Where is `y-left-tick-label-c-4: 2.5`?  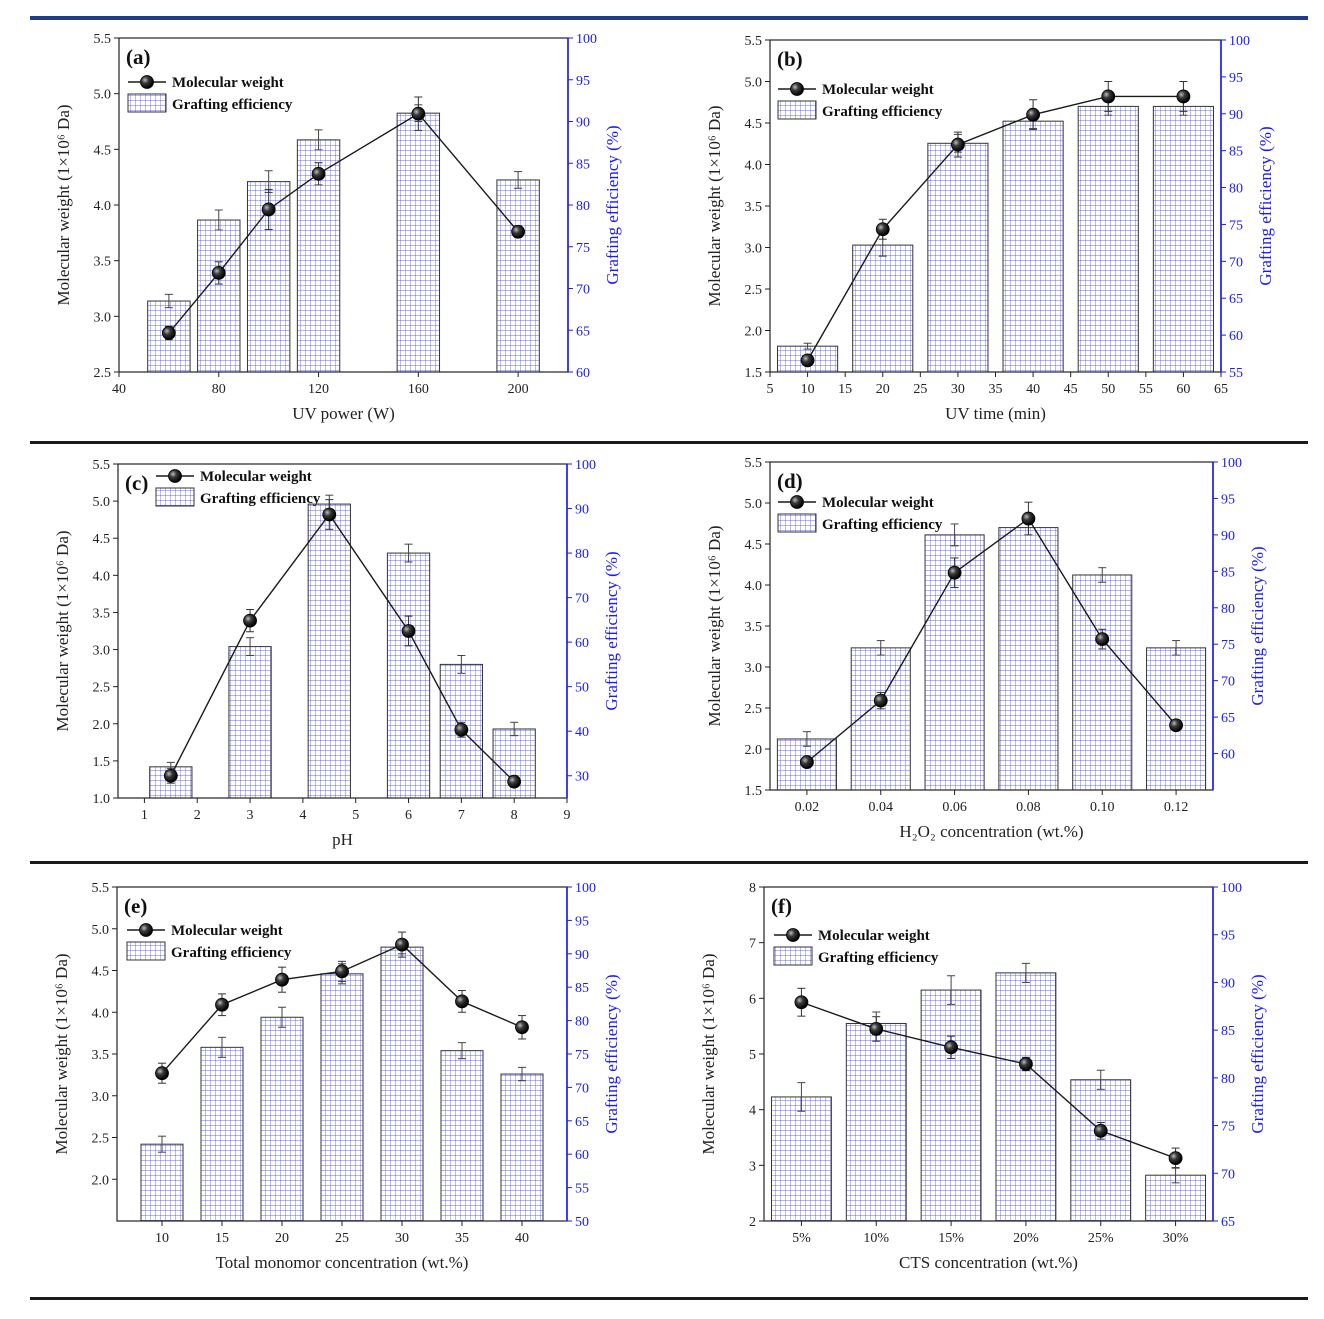
y-left-tick-label-c-4: 2.5 is located at coordinates (102, 688).